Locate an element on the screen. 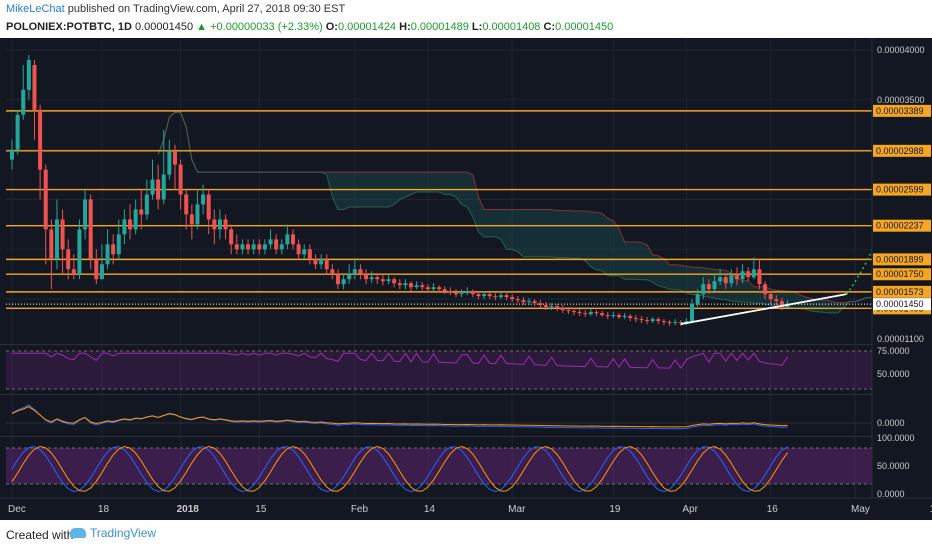 This screenshot has height=550, width=932. date-tick: 18 is located at coordinates (104, 509).